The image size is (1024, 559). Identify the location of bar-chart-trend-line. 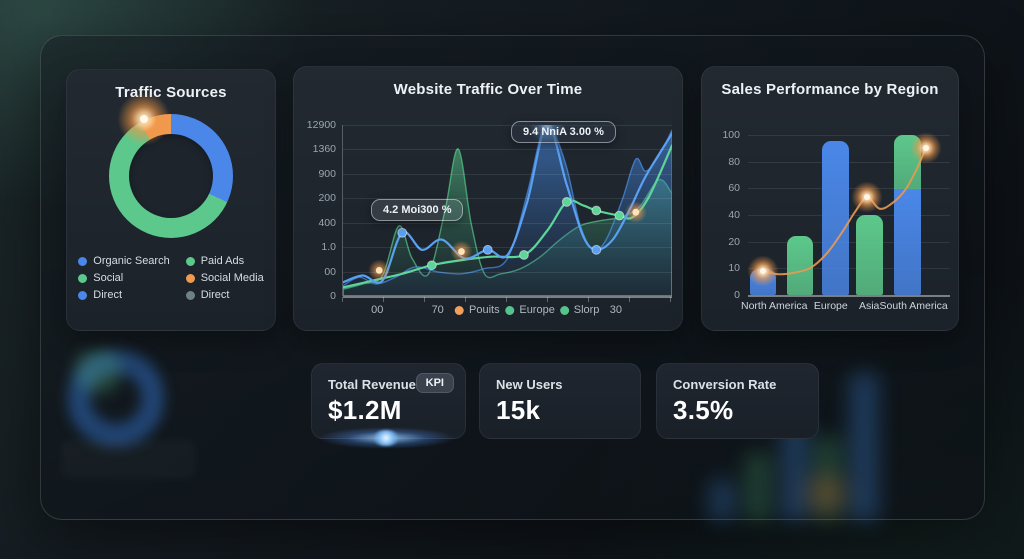
(844, 211).